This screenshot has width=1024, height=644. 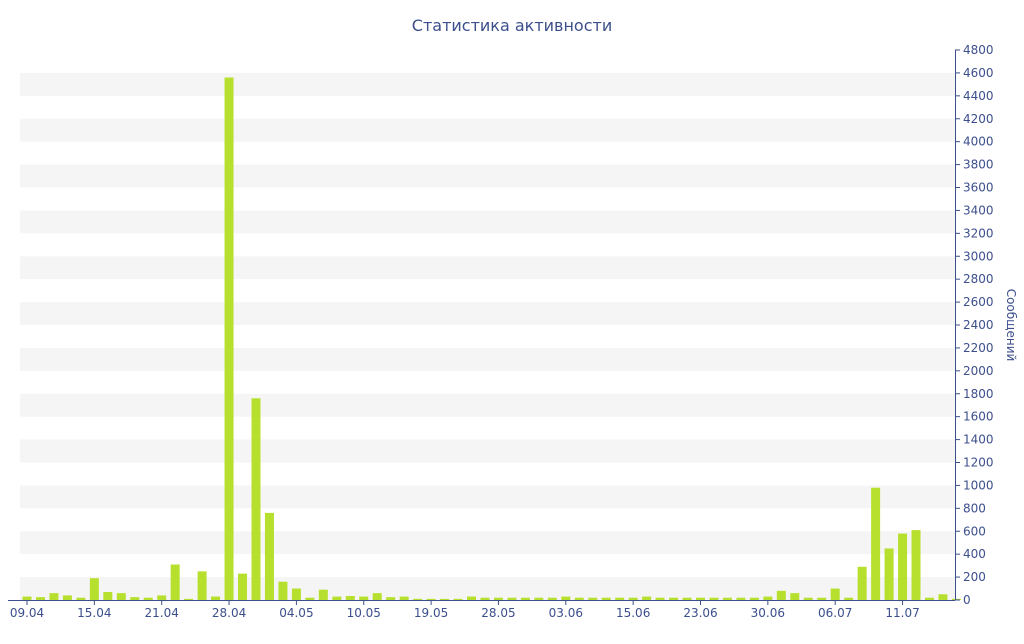 What do you see at coordinates (974, 508) in the screenshot?
I see `y-tick-label: 800` at bounding box center [974, 508].